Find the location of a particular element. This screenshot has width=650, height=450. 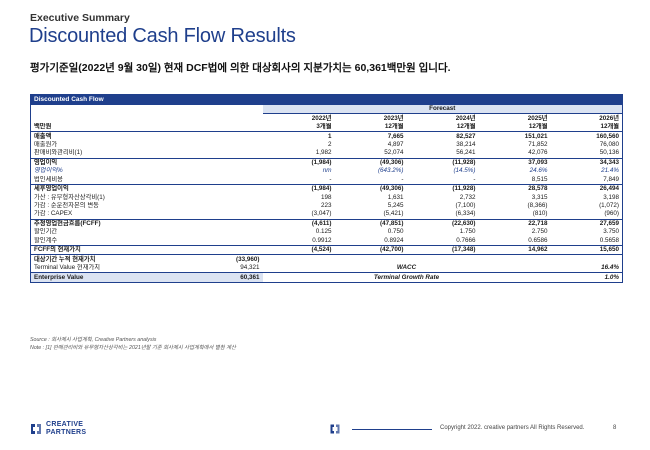

cell: (14.5%) is located at coordinates (464, 171).